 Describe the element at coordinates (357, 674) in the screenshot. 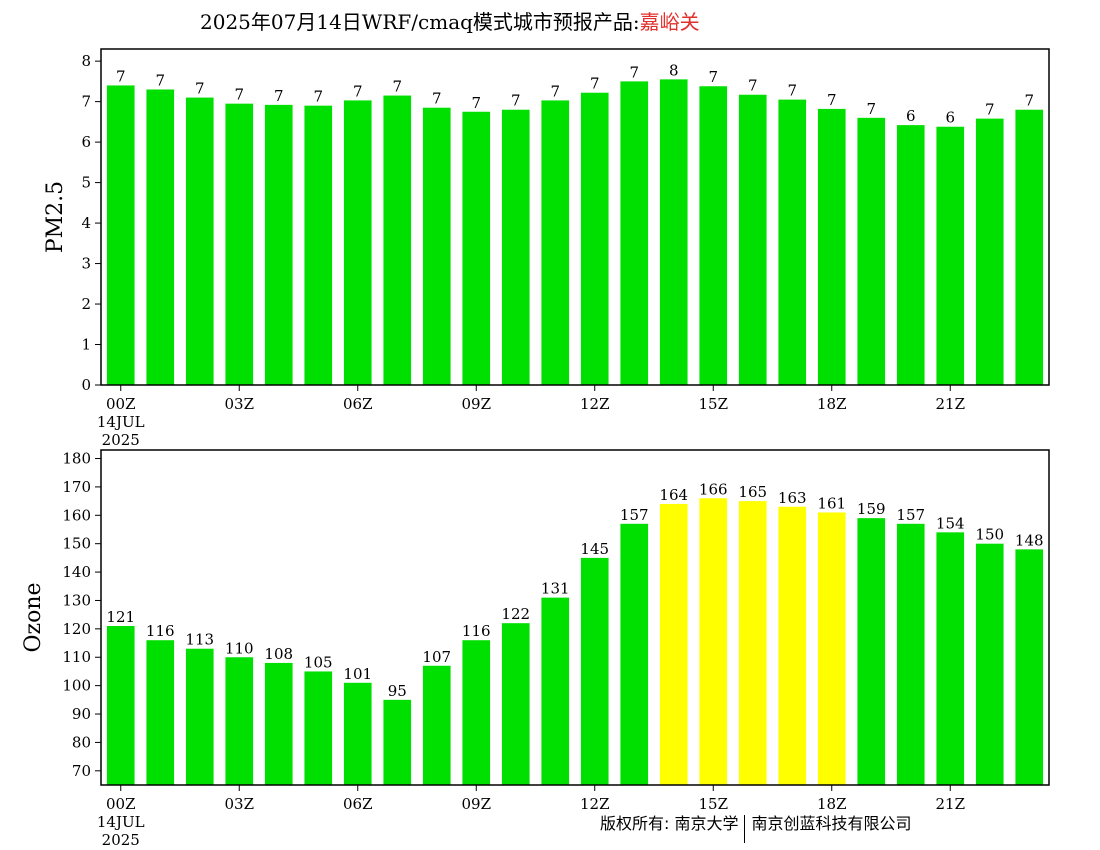

I see `ozone-bar-value-label: 101` at that location.